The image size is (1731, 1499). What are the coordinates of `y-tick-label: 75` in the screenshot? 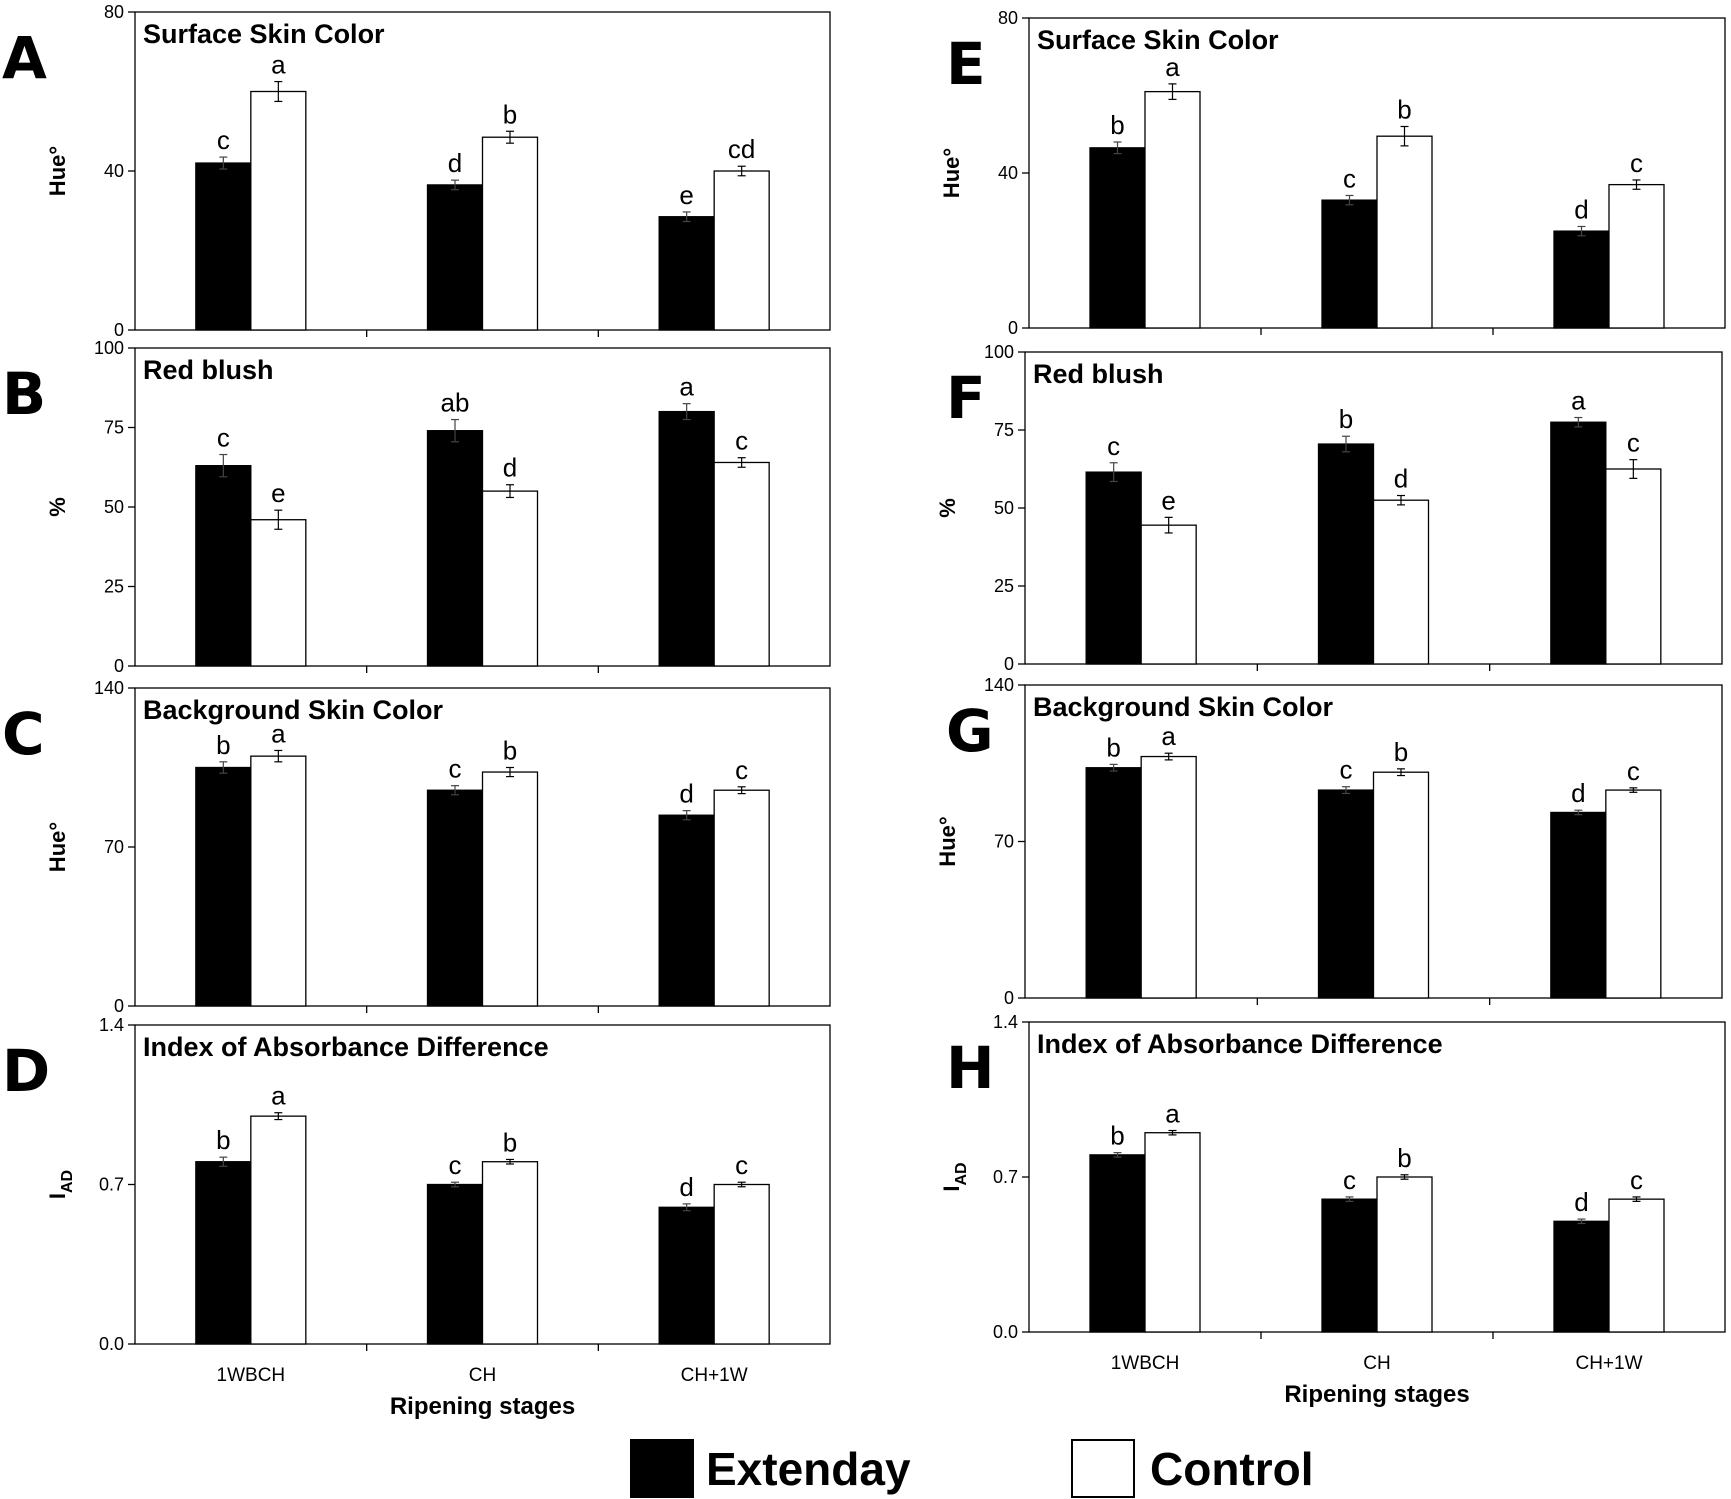 It's located at (1004, 430).